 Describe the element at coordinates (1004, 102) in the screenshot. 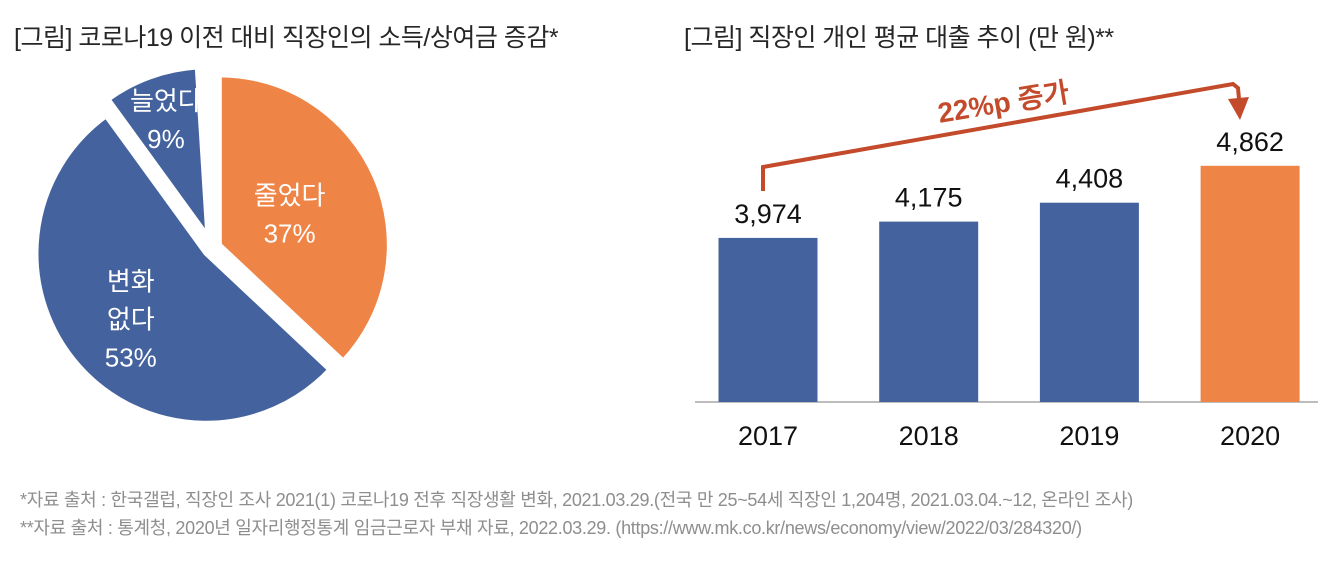

I see `increase-annotation: 22%p 증가` at that location.